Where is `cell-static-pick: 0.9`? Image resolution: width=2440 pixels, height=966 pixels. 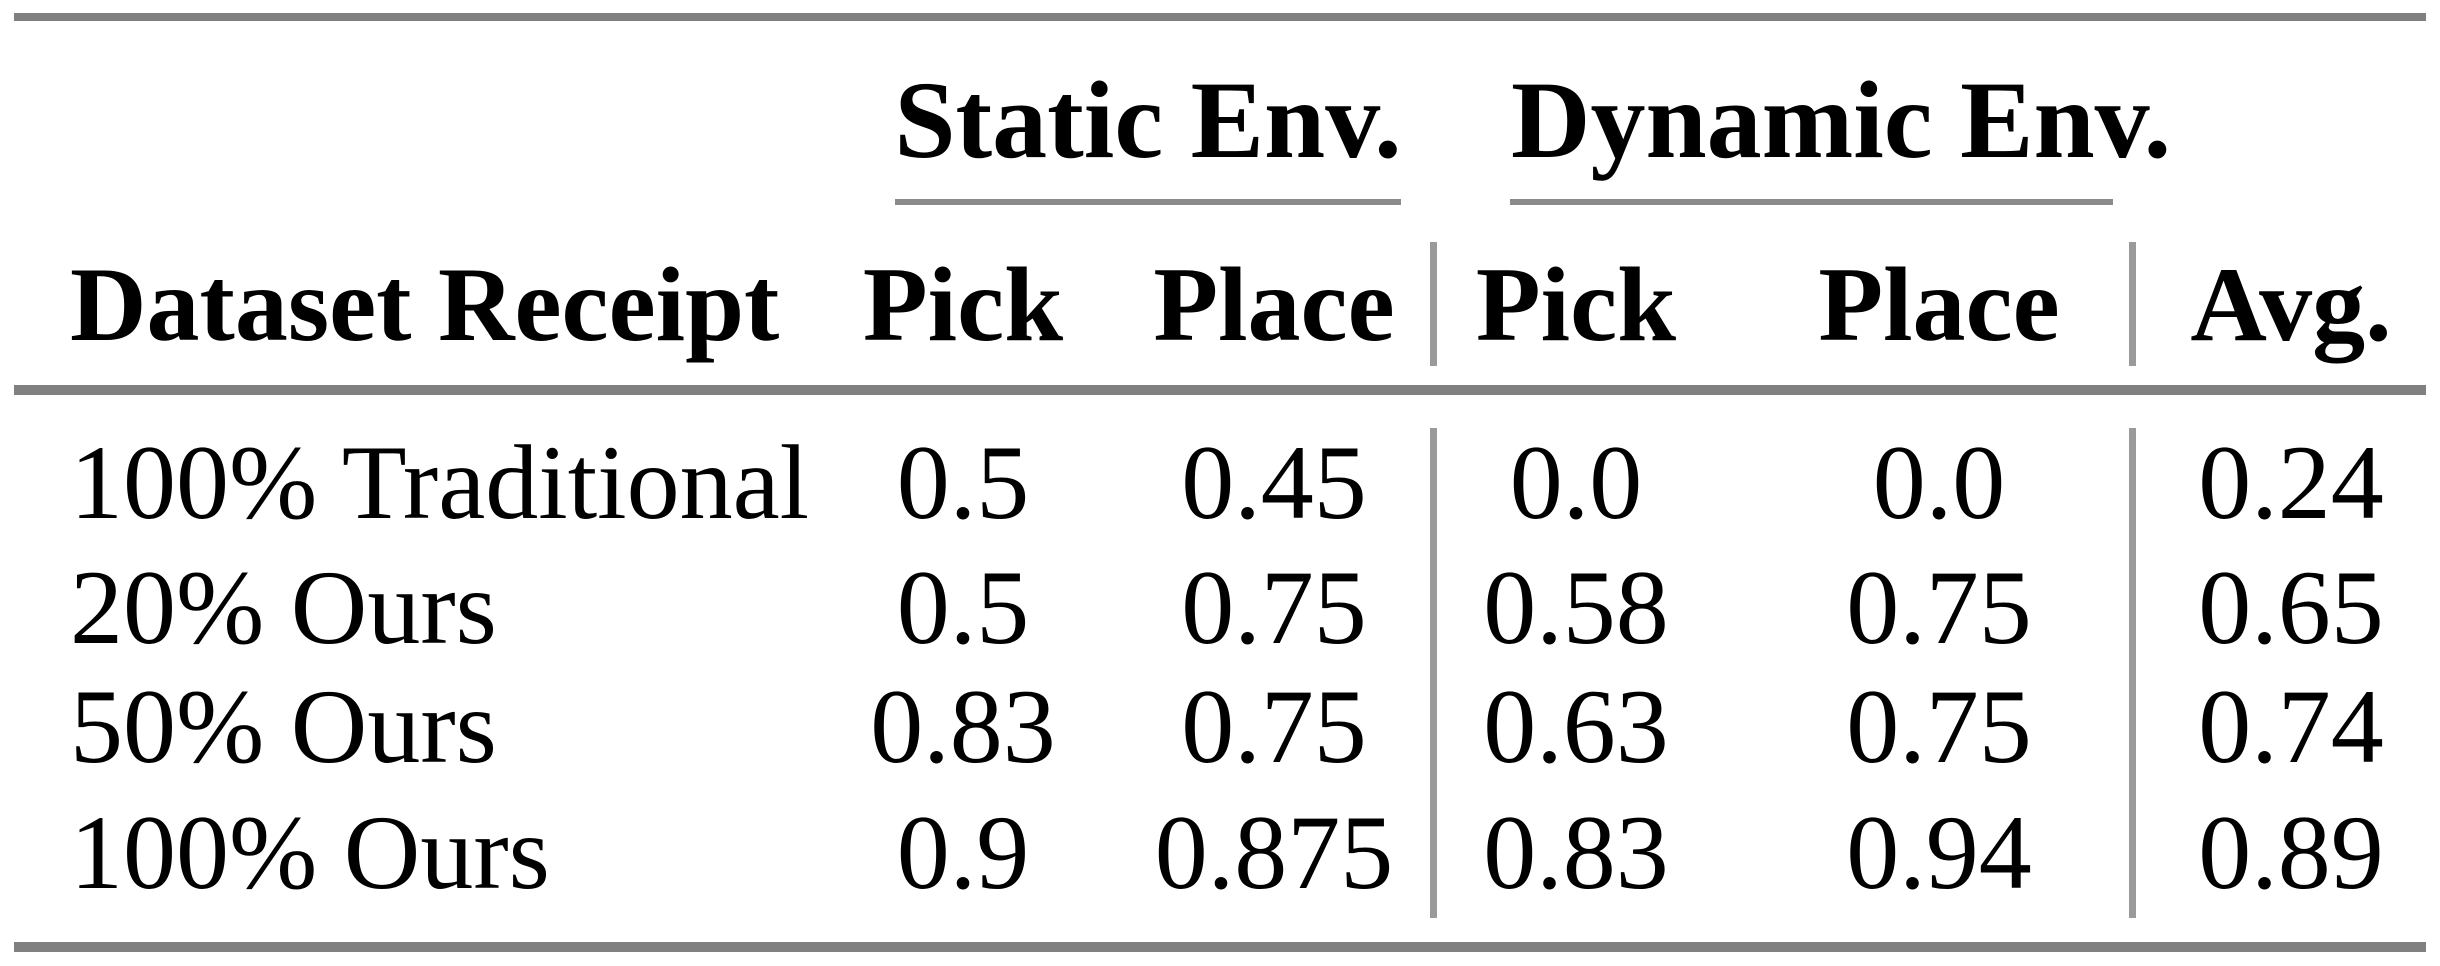 cell-static-pick: 0.9 is located at coordinates (963, 852).